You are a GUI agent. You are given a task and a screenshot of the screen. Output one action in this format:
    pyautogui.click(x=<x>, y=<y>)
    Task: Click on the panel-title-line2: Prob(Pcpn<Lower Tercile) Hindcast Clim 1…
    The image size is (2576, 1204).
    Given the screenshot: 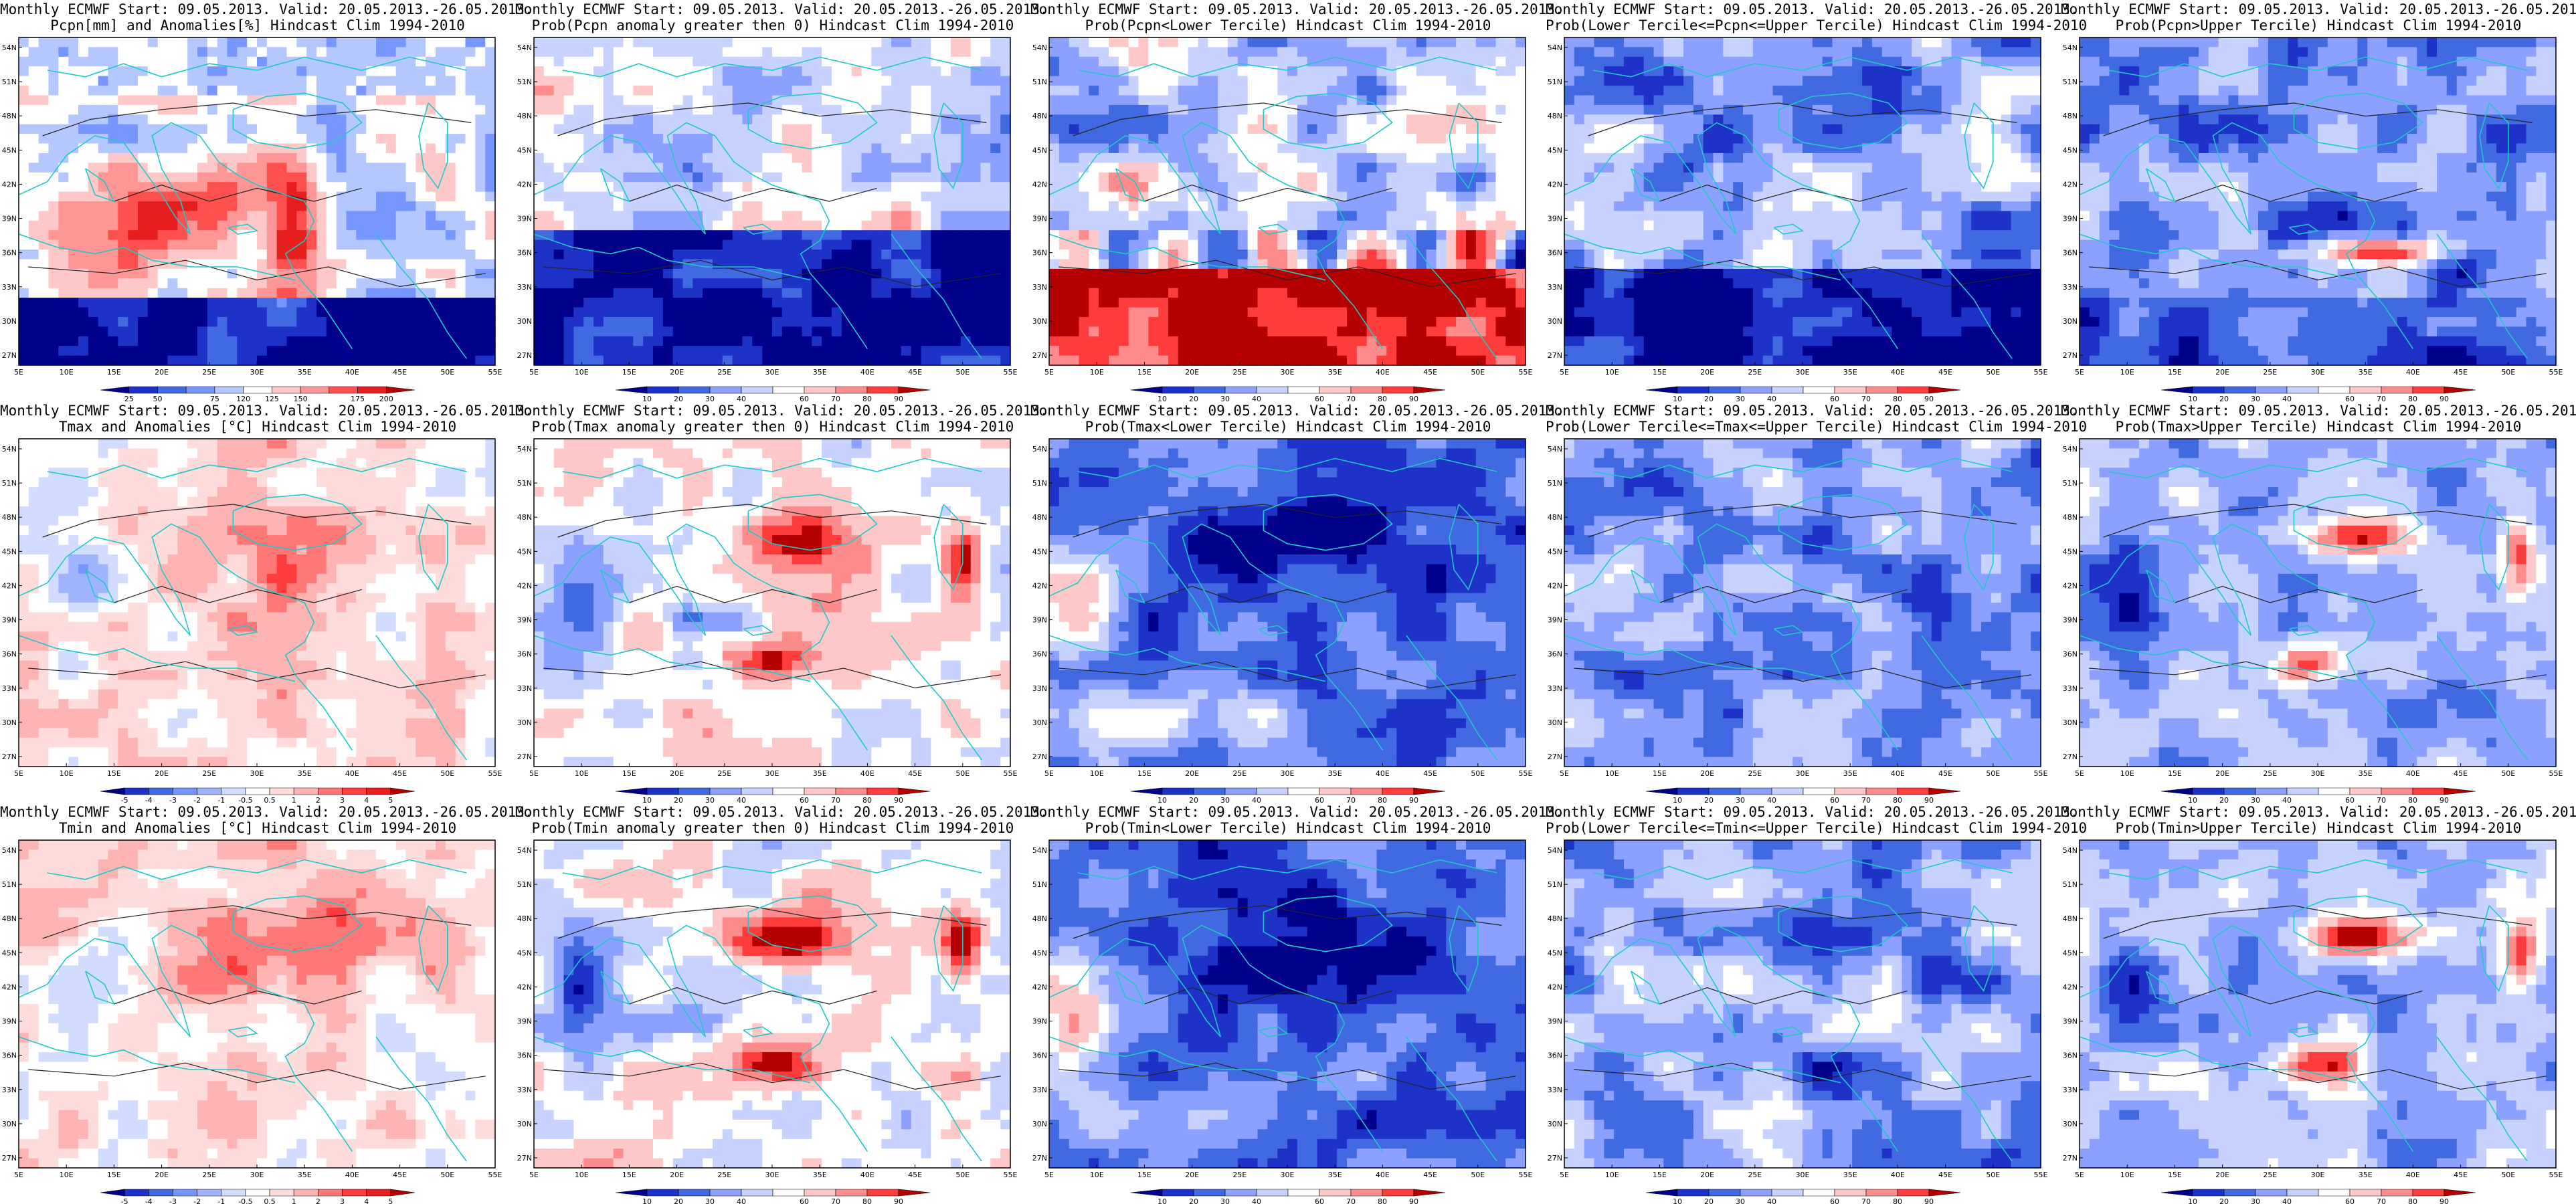 What is the action you would take?
    pyautogui.click(x=1288, y=25)
    